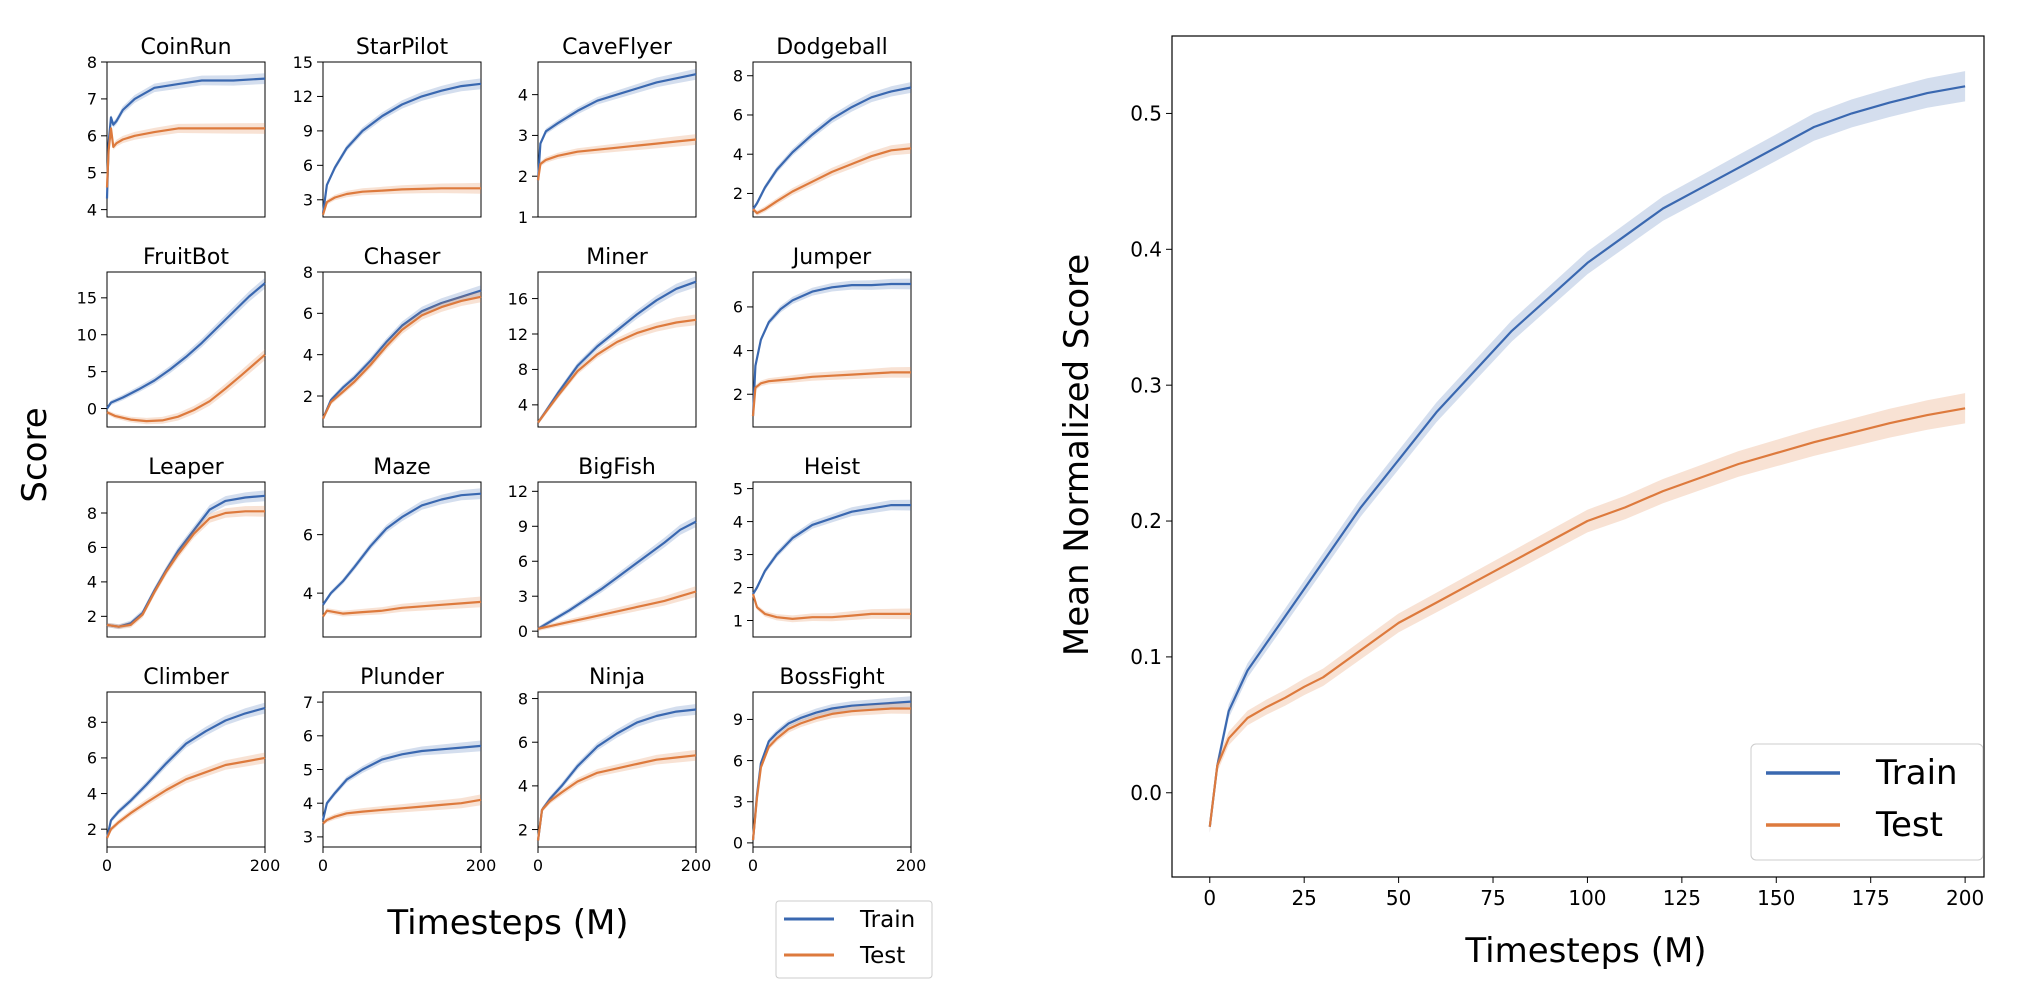  I want to click on subplot-title: Ninja, so click(617, 677).